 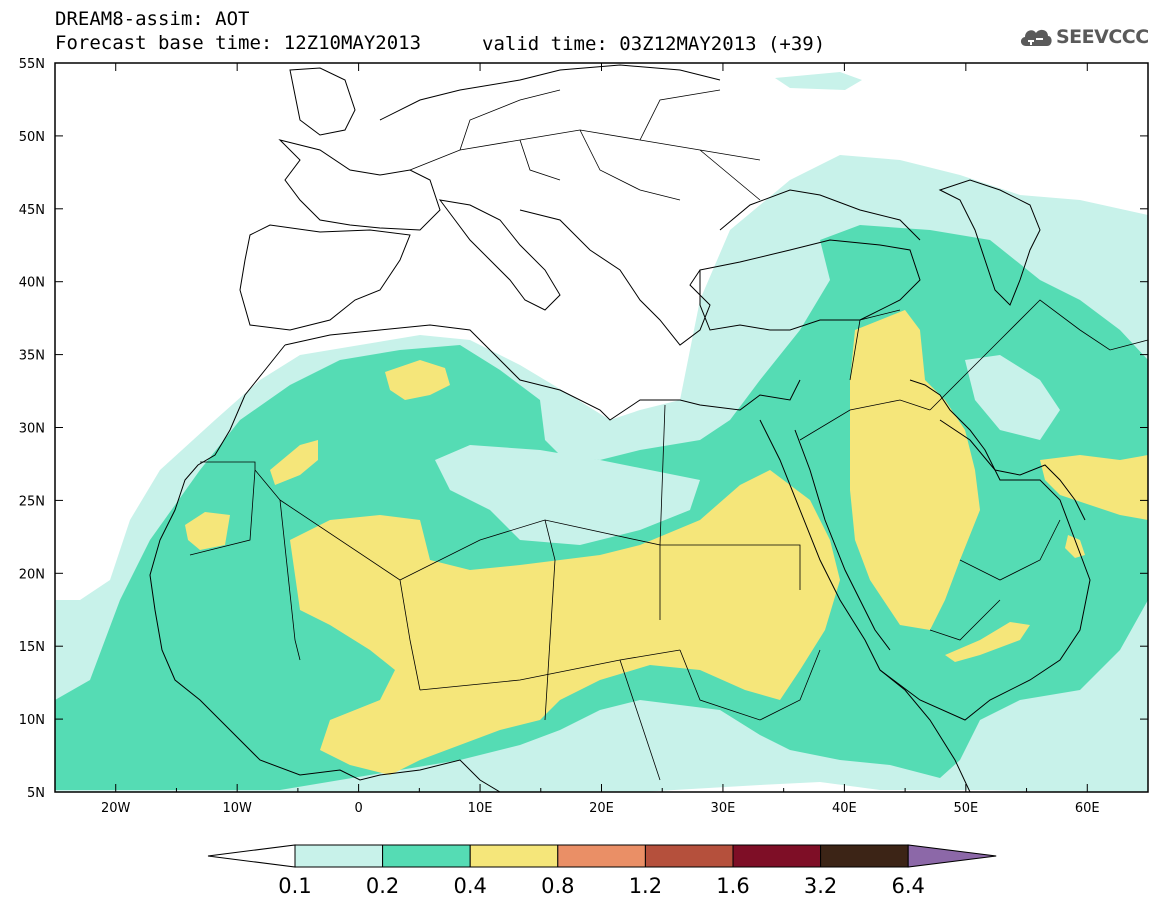 I want to click on horn-coast, so click(x=925, y=730).